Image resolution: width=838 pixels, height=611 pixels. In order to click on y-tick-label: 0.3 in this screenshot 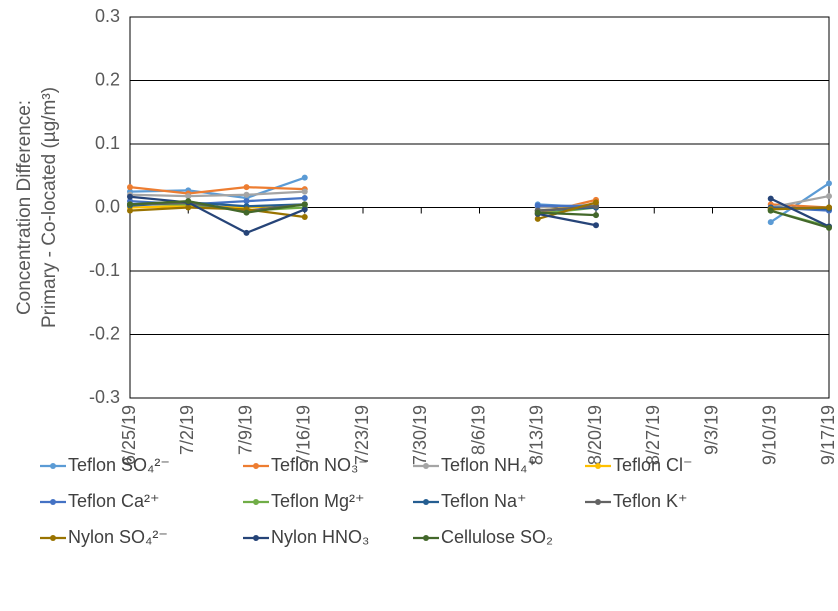, I will do `click(107, 16)`.